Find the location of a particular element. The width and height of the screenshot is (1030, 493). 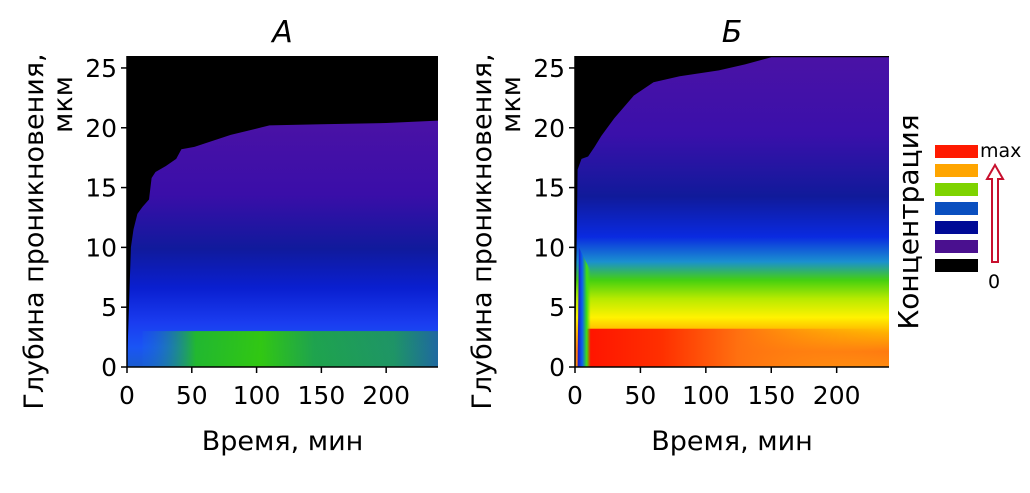

panel-b-red-band is located at coordinates (737, 347).